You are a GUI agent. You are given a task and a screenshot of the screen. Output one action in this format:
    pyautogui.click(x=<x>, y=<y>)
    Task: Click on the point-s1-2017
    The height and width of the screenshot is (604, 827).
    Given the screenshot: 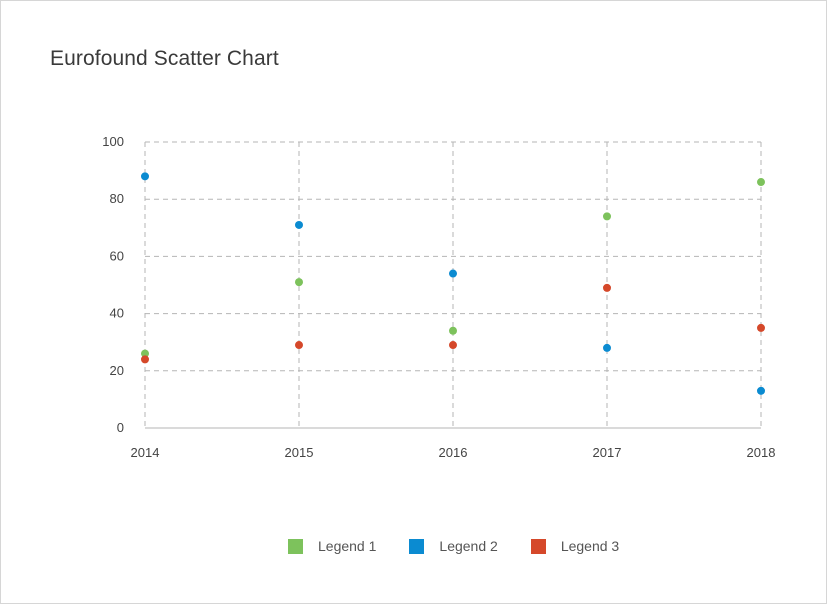 What is the action you would take?
    pyautogui.click(x=607, y=216)
    